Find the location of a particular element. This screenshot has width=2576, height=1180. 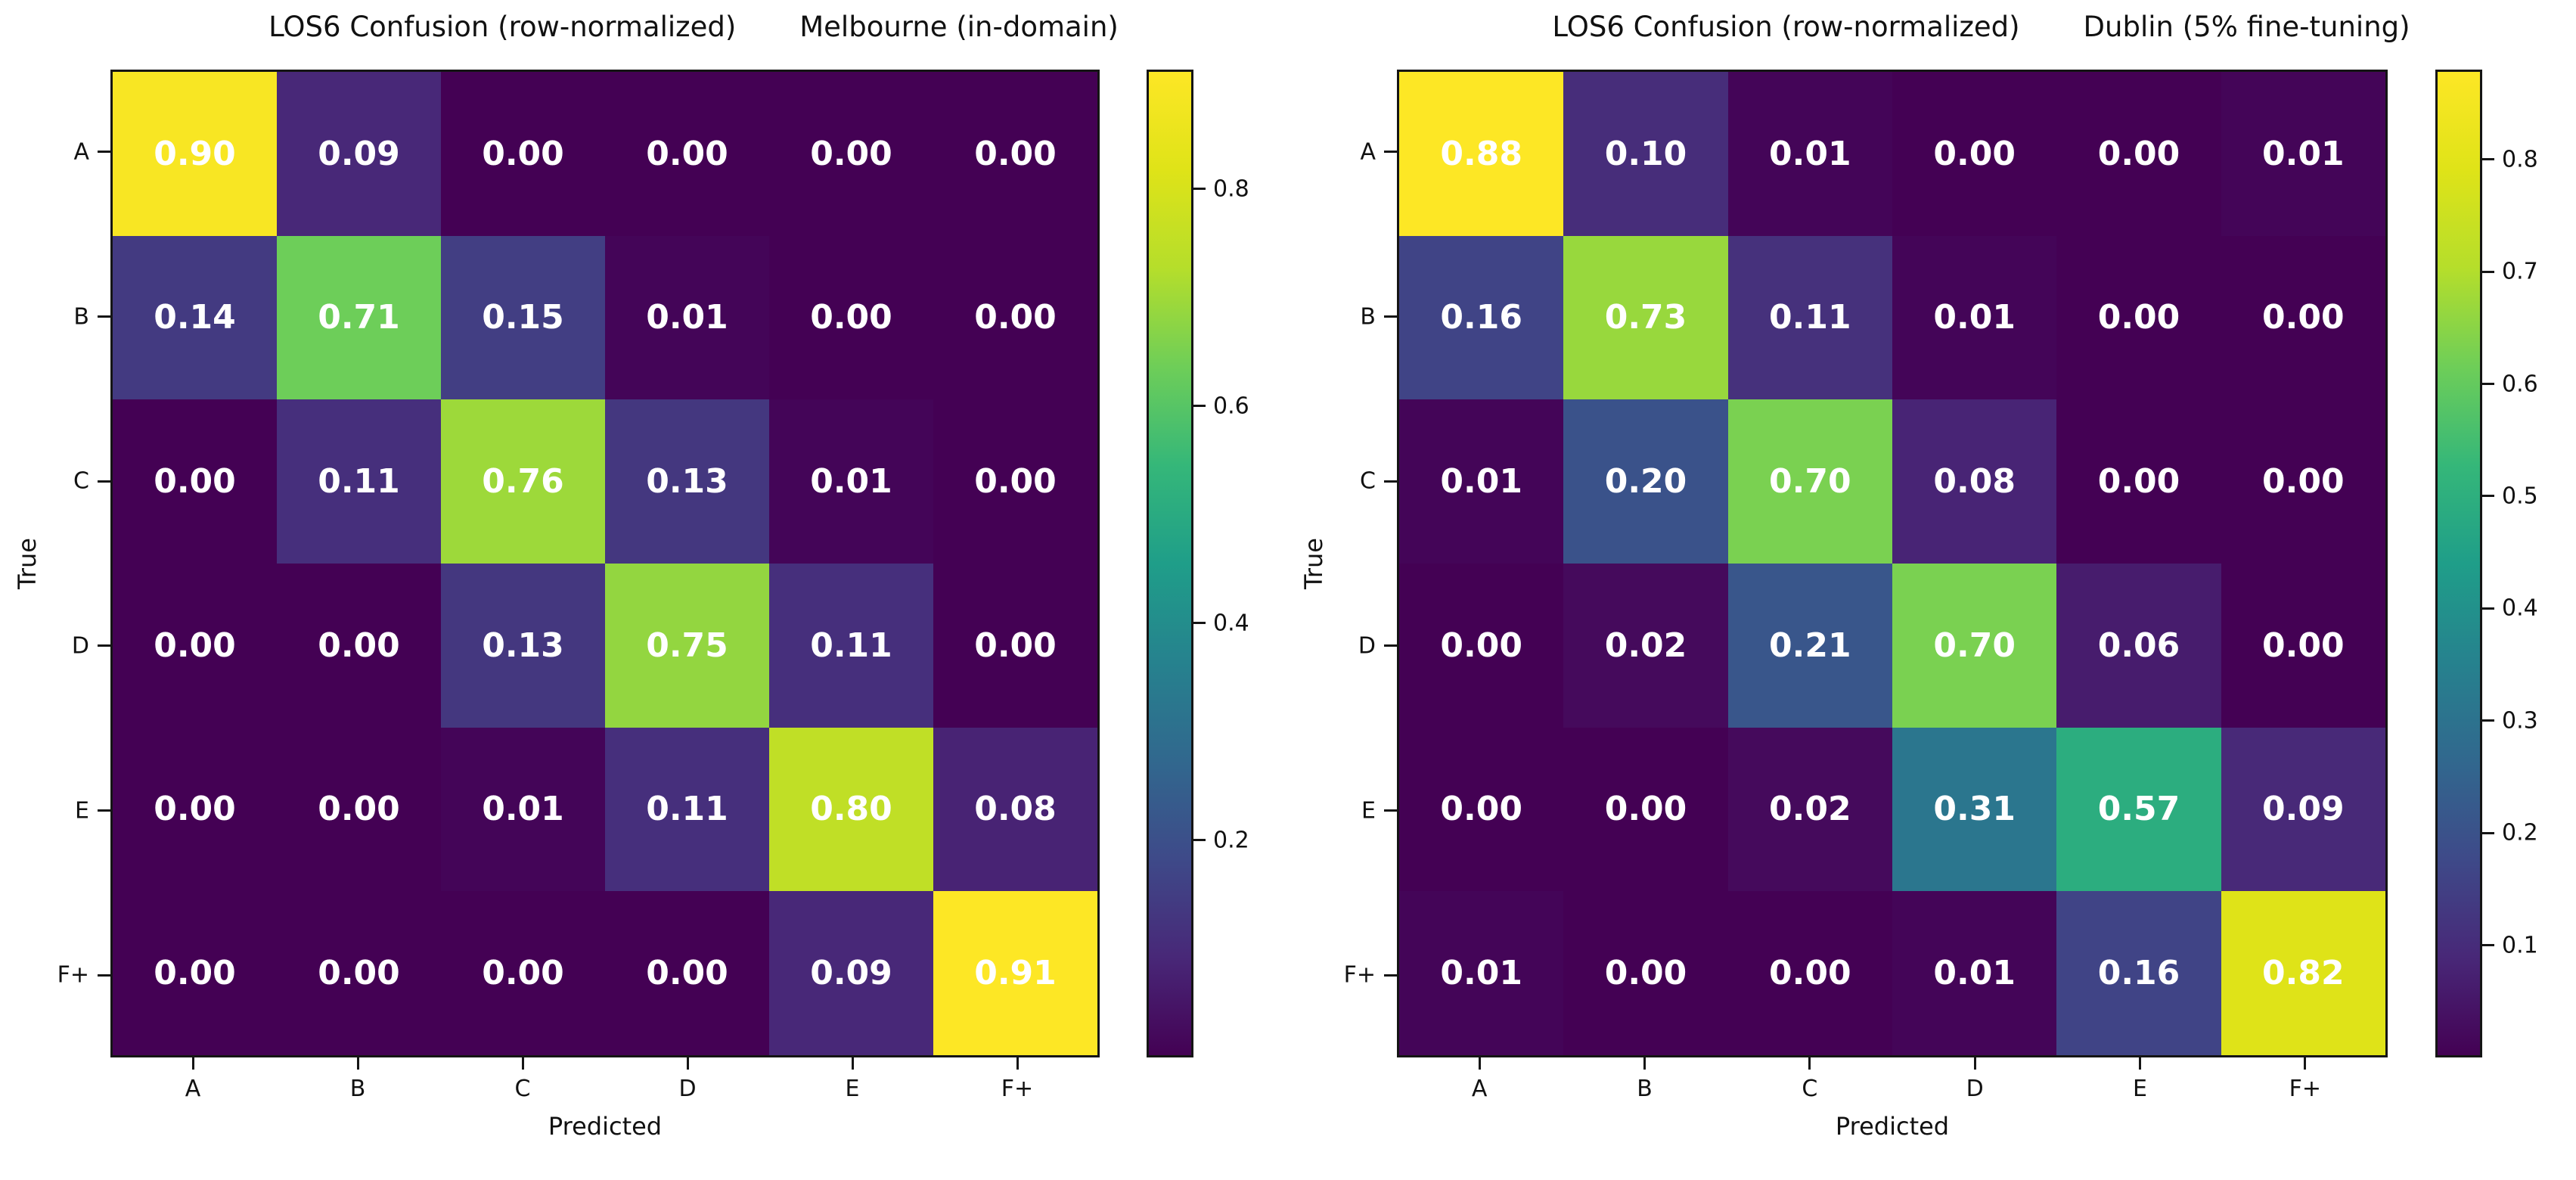

heatmap-cell: 0.57 is located at coordinates (2138, 809).